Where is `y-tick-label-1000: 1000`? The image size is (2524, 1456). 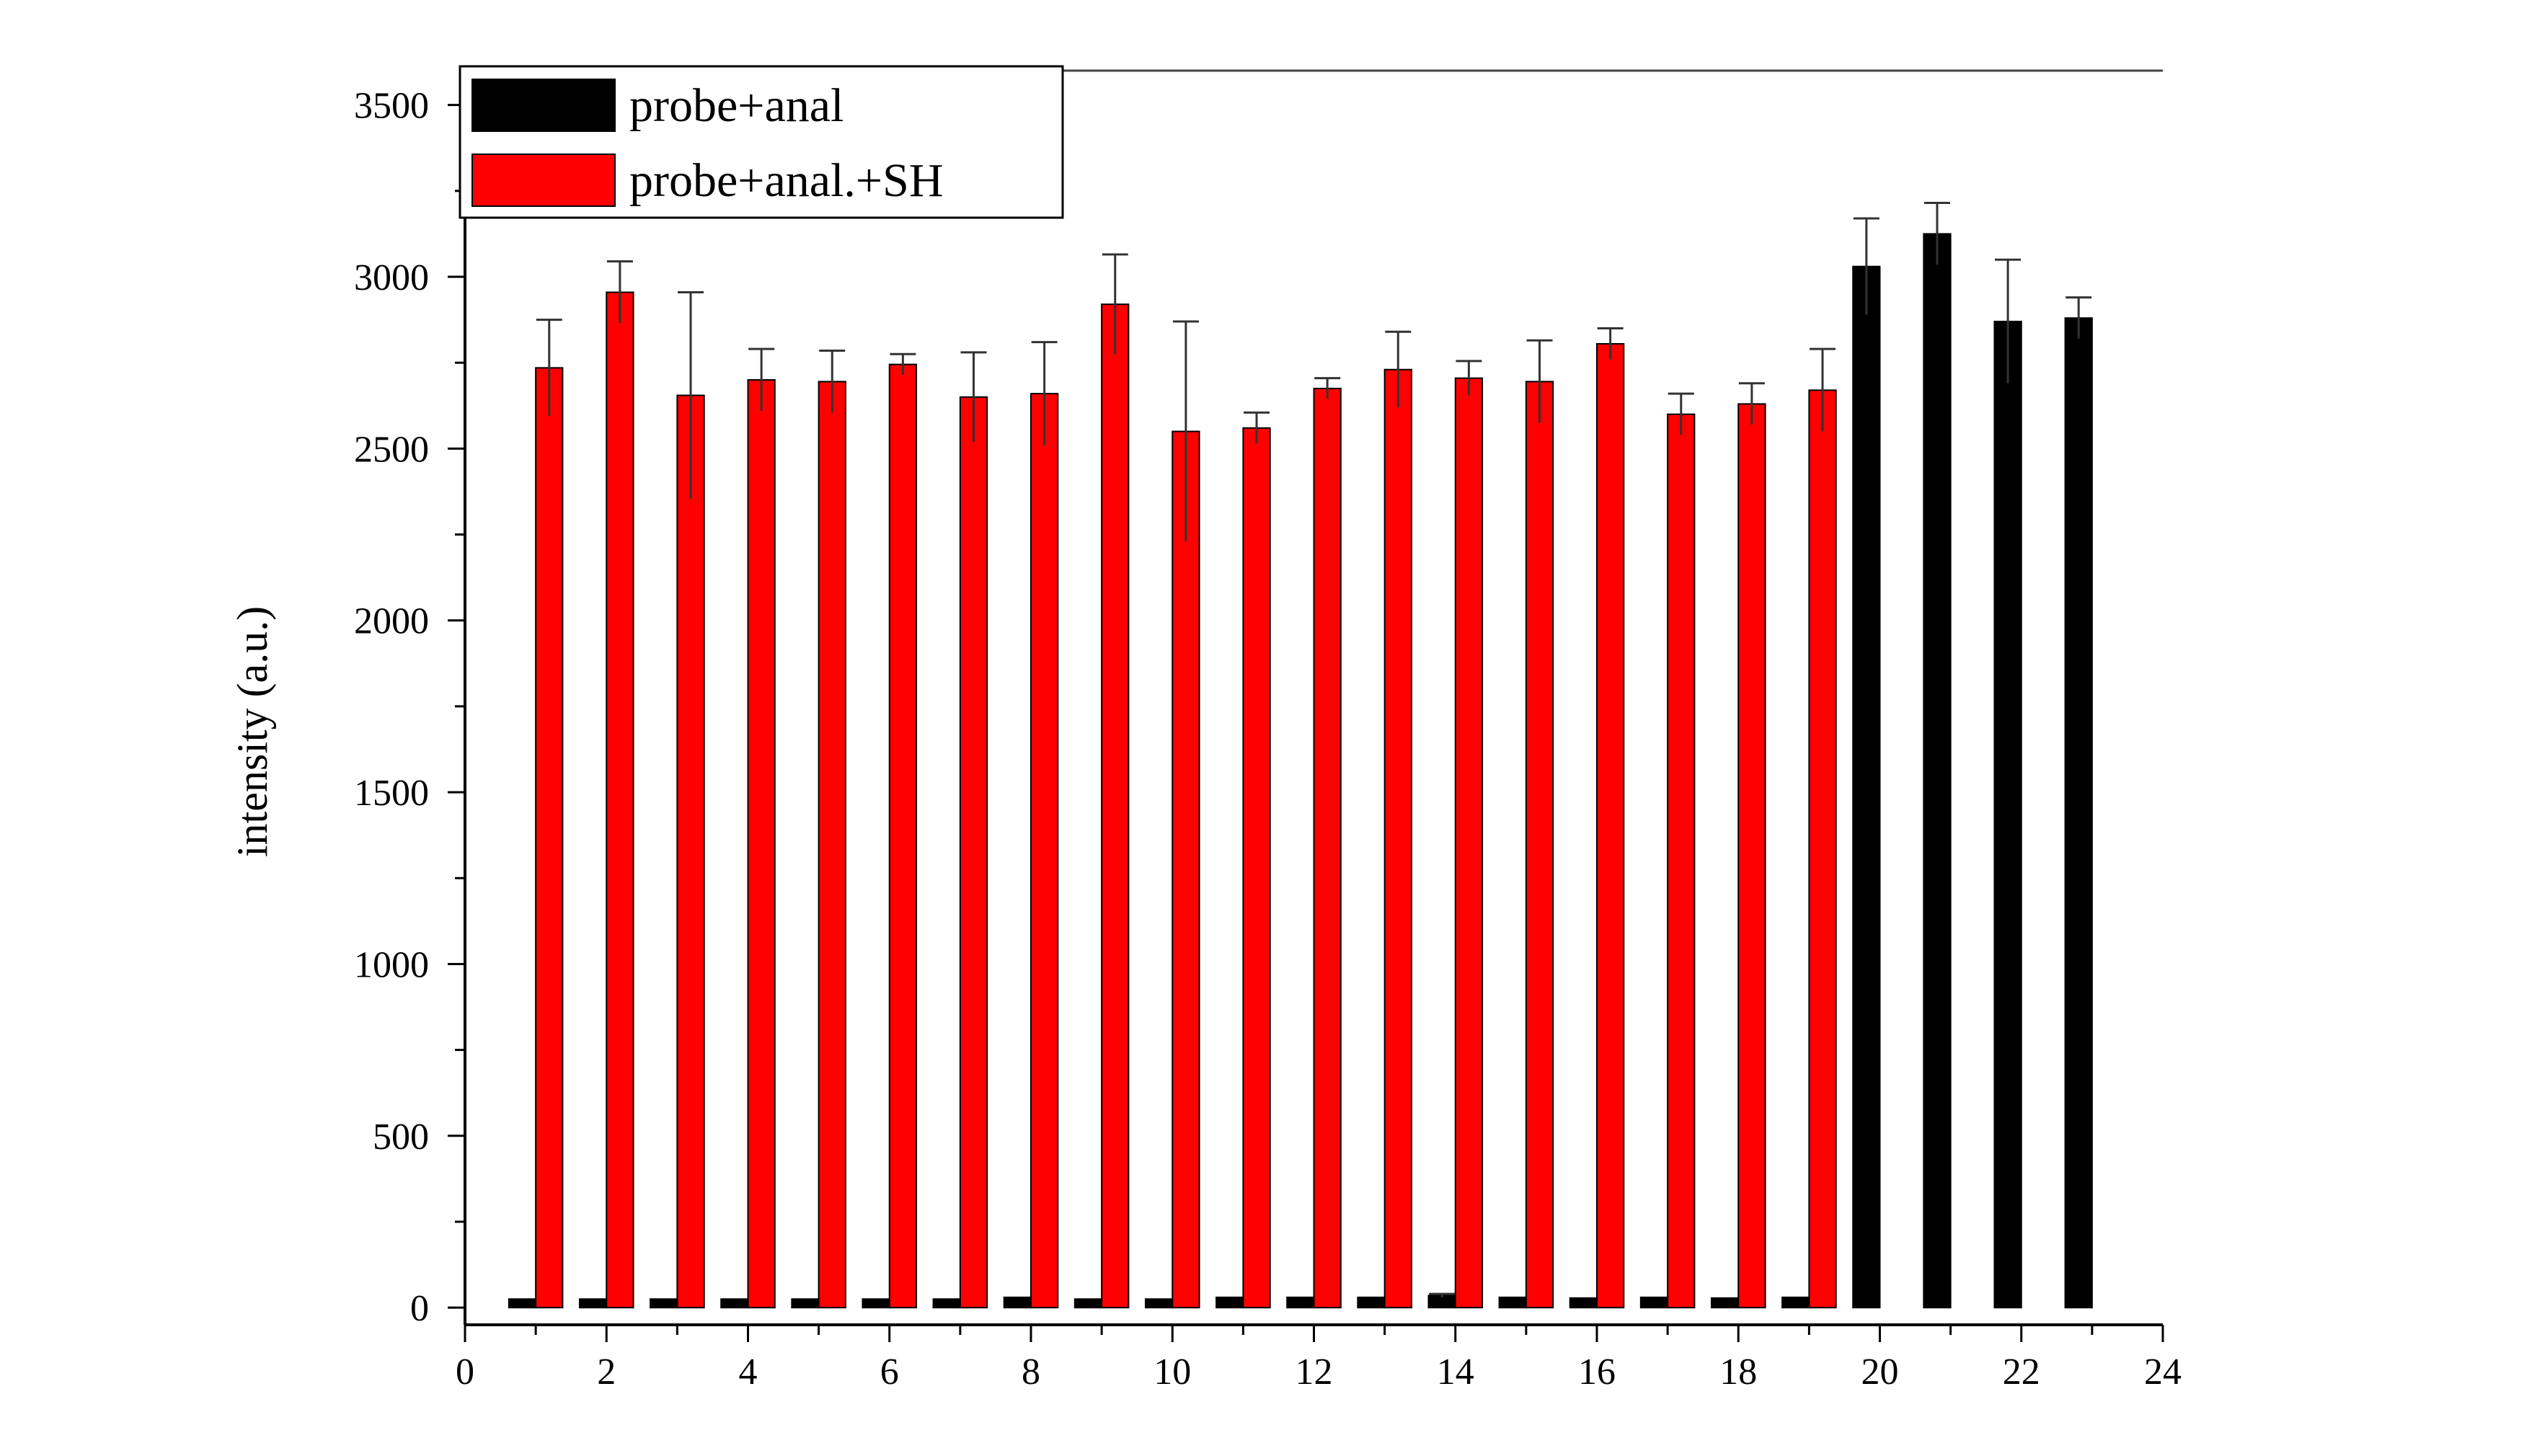
y-tick-label-1000: 1000 is located at coordinates (391, 964).